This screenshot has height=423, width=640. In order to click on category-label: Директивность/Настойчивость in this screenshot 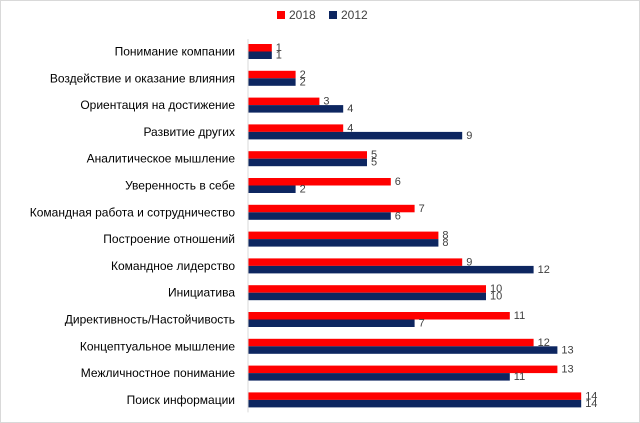, I will do `click(150, 320)`.